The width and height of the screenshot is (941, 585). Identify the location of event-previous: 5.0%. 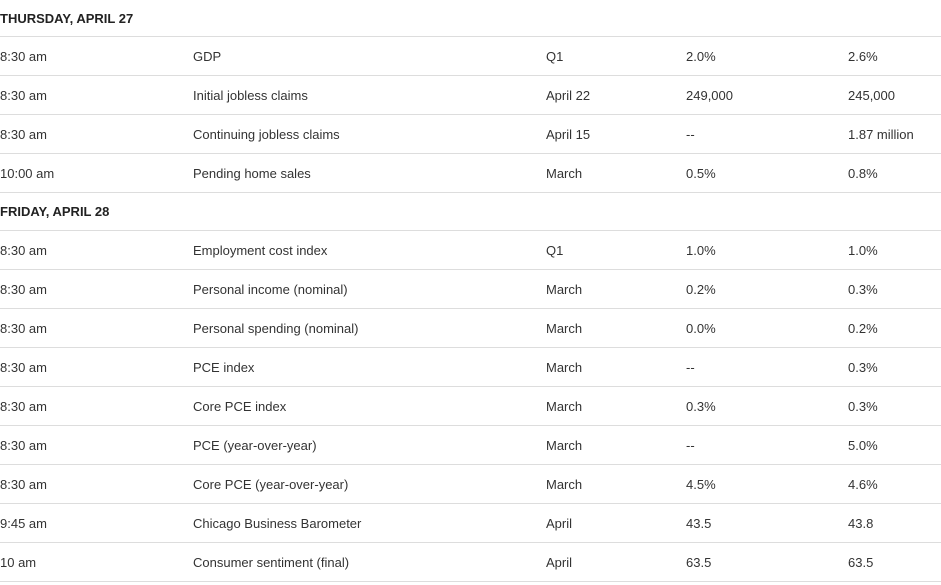
(894, 445).